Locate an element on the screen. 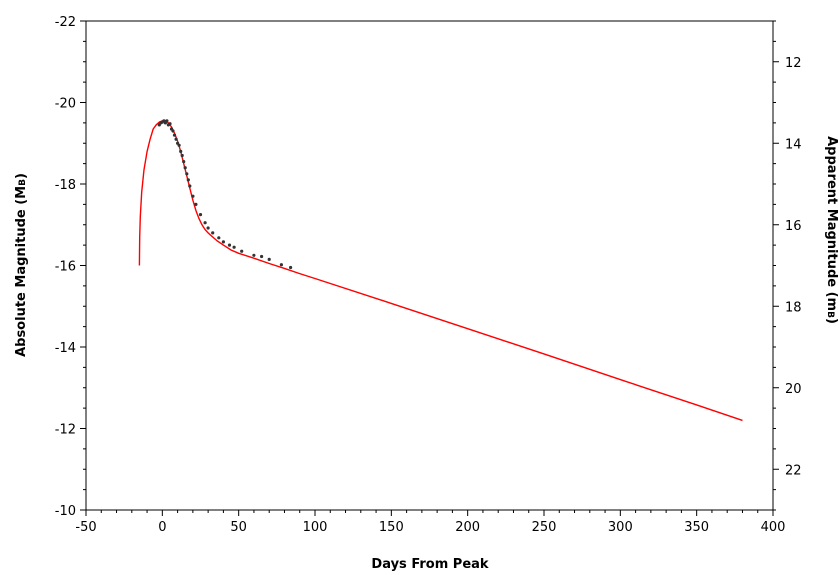  y2-tick-label: 22 is located at coordinates (793, 470).